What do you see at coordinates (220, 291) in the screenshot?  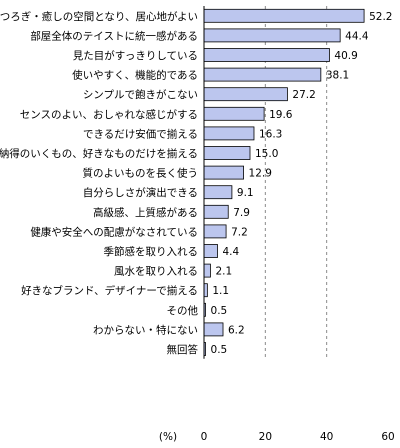 I see `value-label: 1.1` at bounding box center [220, 291].